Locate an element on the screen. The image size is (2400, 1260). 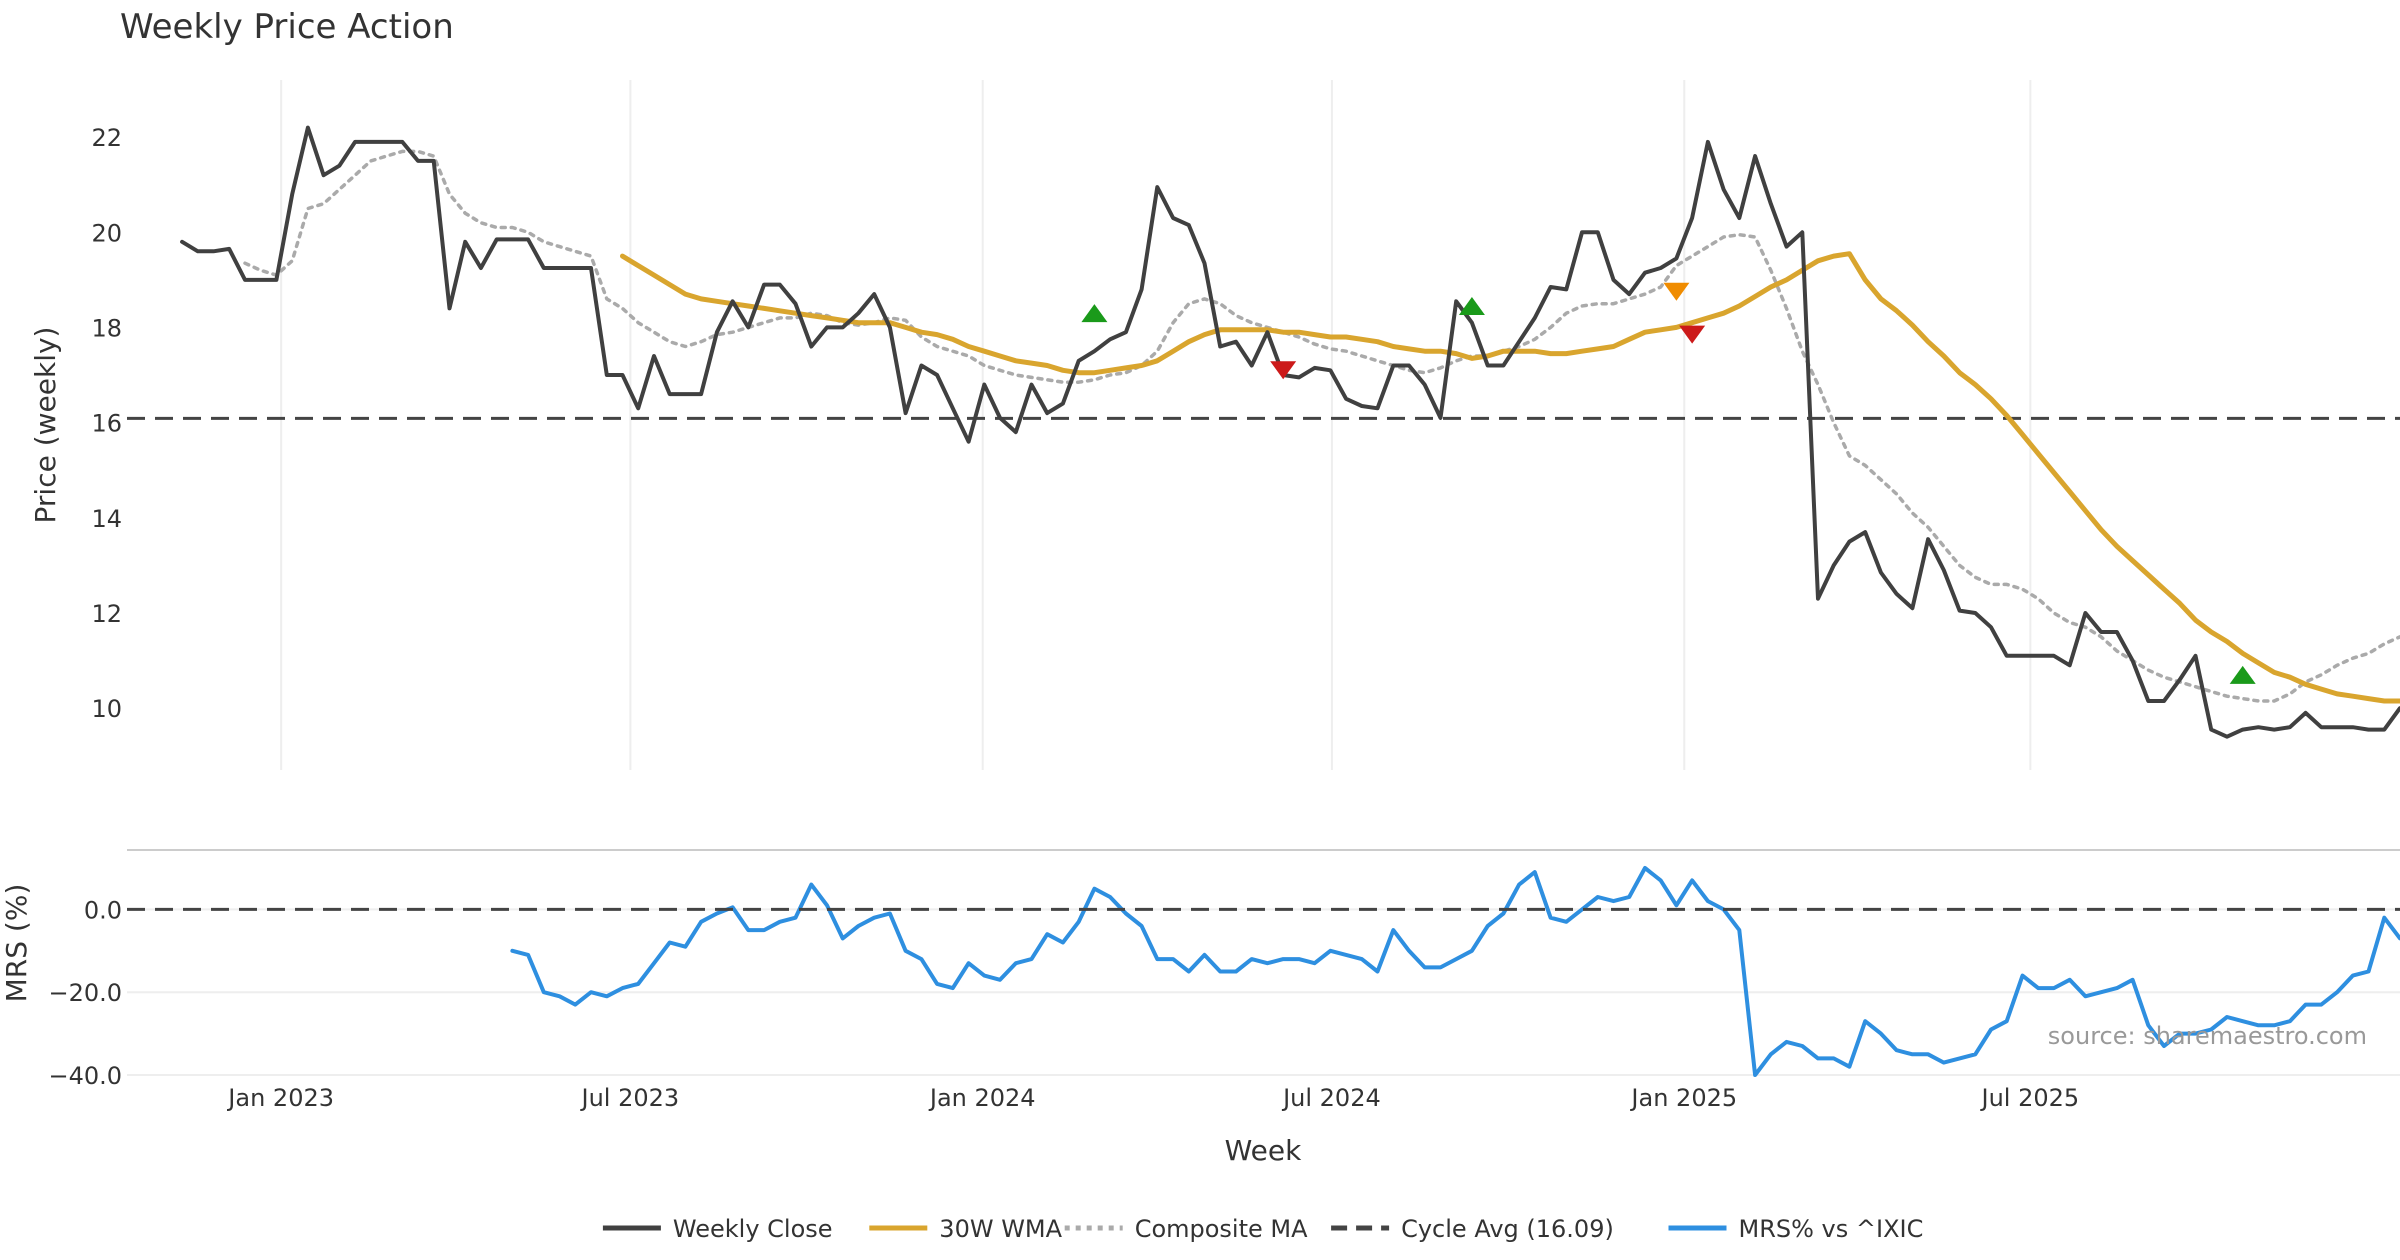
x-tick-label: Jan 2025 is located at coordinates (1683, 1098).